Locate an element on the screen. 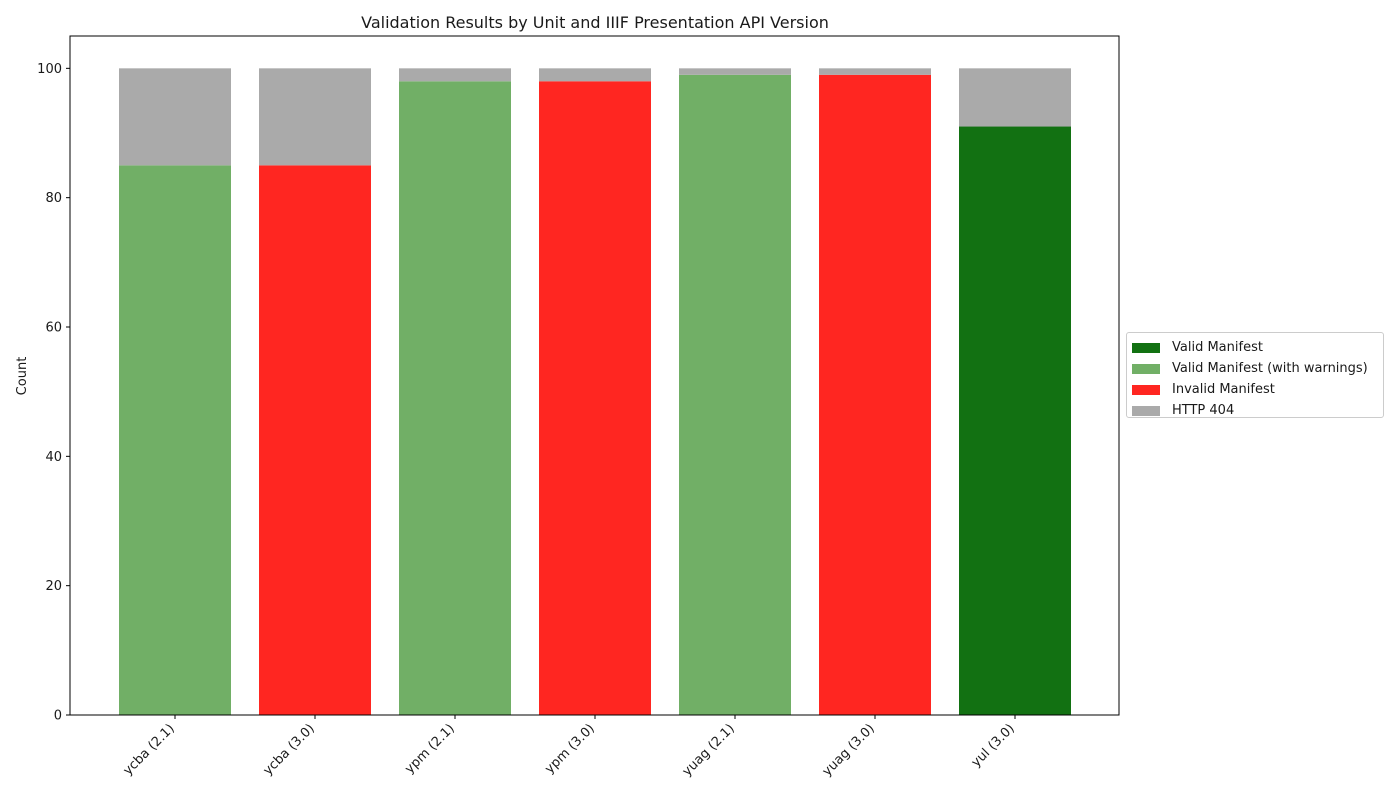  legend-item: Valid Manifest (with warnings) is located at coordinates (1255, 368).